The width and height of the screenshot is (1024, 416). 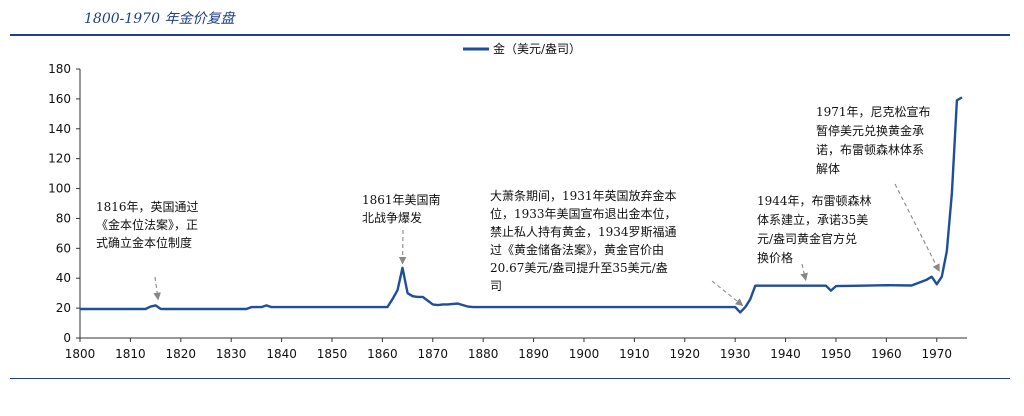 I want to click on y-tick-label: 20, so click(x=63, y=308).